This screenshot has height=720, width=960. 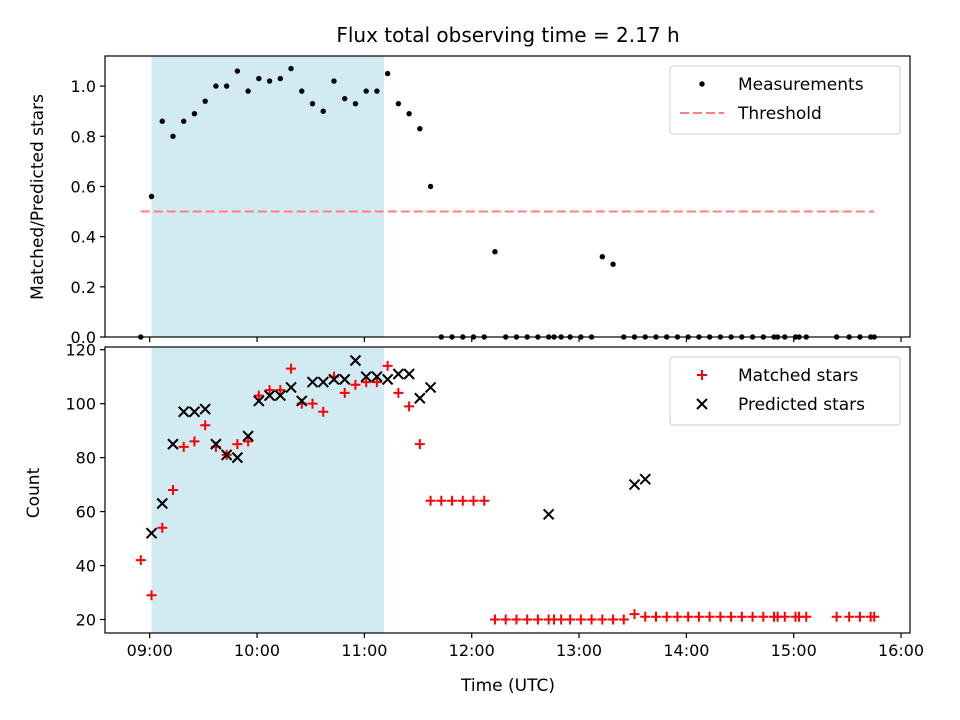 What do you see at coordinates (83, 86) in the screenshot?
I see `y-tick-label: 1.0` at bounding box center [83, 86].